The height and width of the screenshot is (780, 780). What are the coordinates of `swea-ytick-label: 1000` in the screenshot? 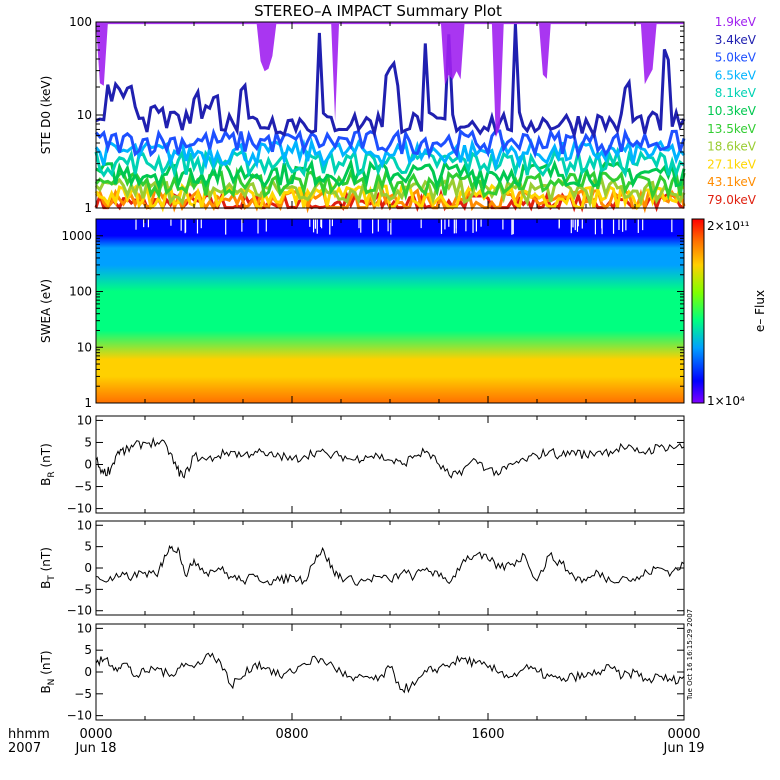 It's located at (76, 236).